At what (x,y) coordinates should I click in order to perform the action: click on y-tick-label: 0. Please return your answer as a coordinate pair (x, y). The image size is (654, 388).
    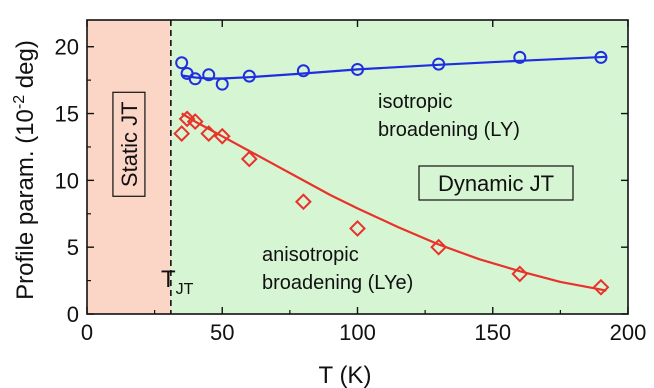
    Looking at the image, I should click on (73, 314).